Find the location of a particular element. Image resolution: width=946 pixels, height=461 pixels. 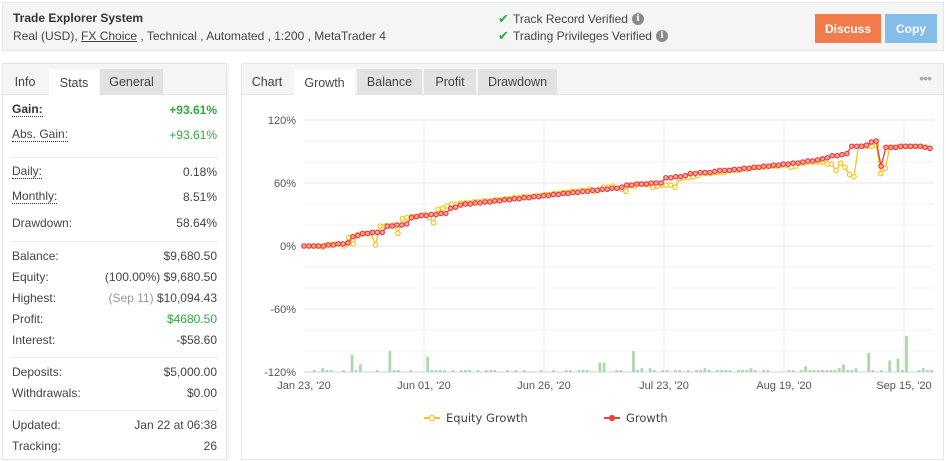

stat-label: Updated: is located at coordinates (36, 425).